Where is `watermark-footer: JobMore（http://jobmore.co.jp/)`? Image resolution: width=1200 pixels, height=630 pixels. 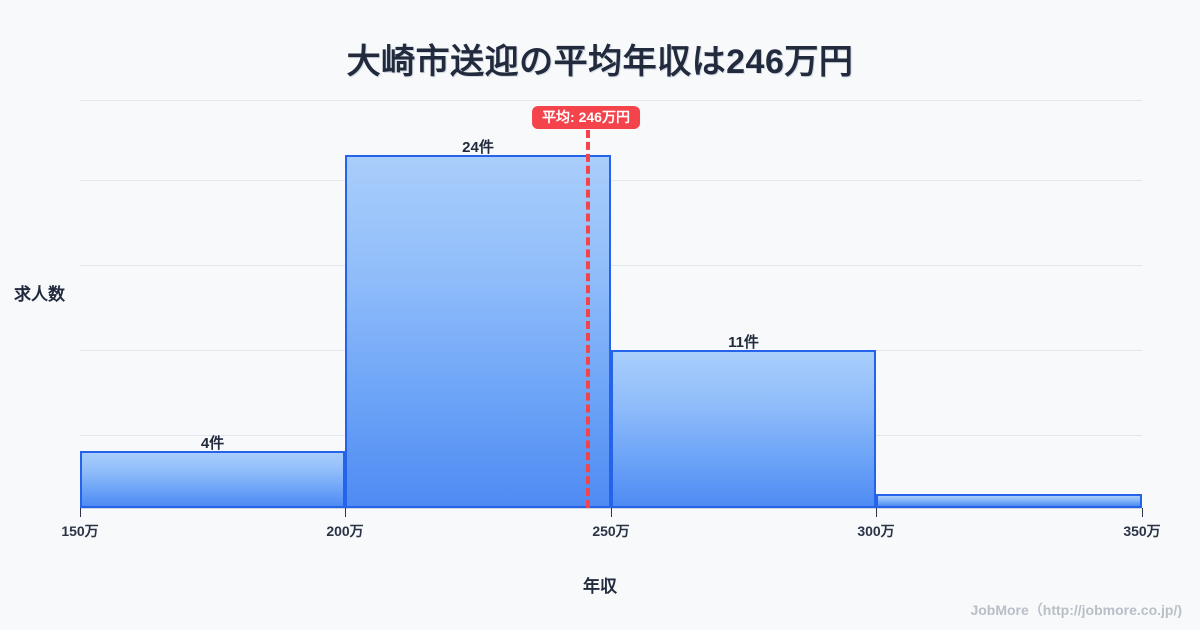 watermark-footer: JobMore（http://jobmore.co.jp/) is located at coordinates (1076, 610).